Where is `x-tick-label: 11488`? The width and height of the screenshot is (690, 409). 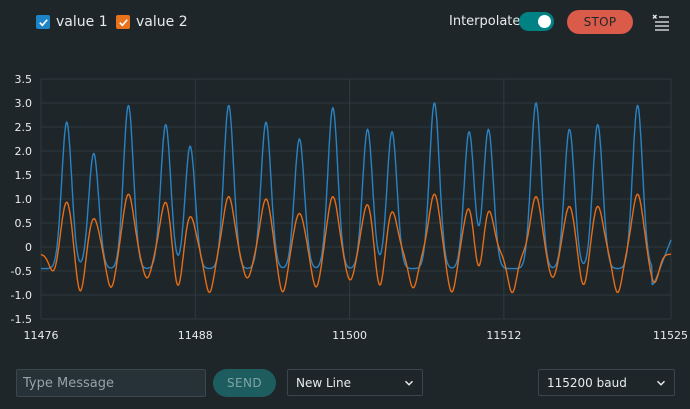 x-tick-label: 11488 is located at coordinates (195, 335).